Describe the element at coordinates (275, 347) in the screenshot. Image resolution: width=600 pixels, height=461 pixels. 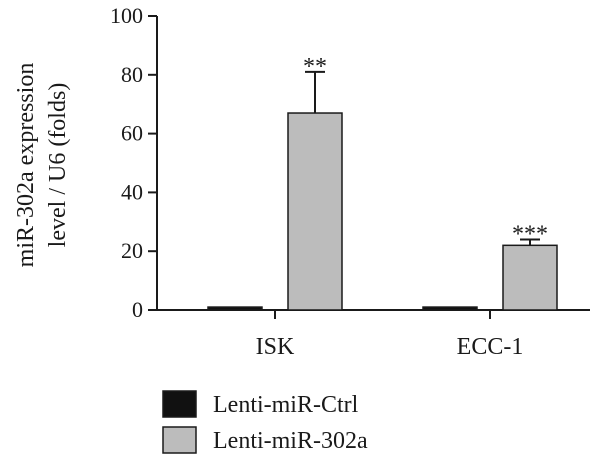
I see `category-label: ISK` at that location.